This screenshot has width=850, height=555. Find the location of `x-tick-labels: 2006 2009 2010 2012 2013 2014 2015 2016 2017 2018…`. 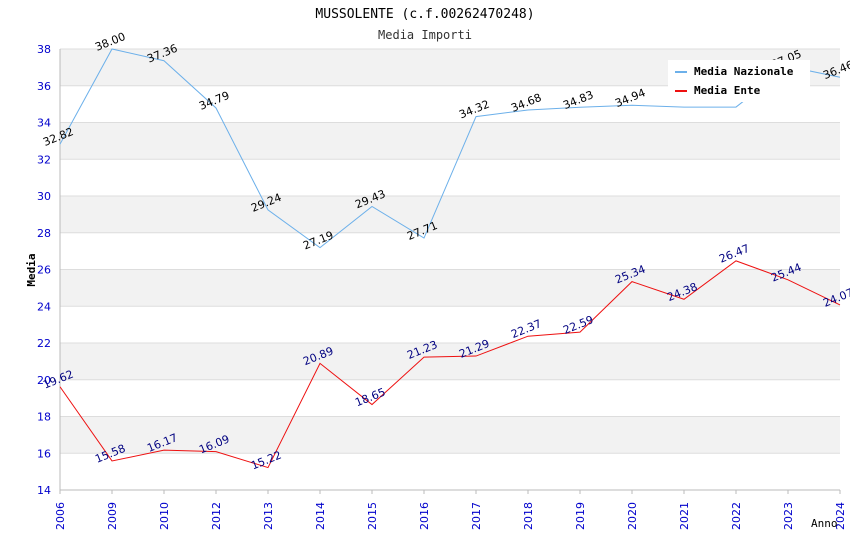

x-tick-labels: 2006 2009 2010 2012 2013 2014 2015 2016 2017 2018… is located at coordinates (450, 516).